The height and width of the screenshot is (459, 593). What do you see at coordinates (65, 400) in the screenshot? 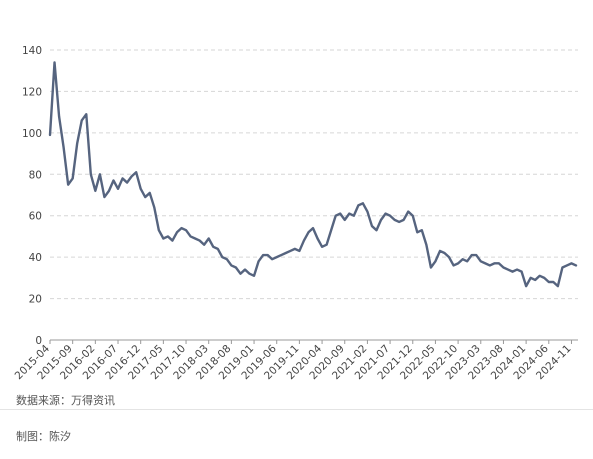
I see `data-source-note: 数据来源：万得资讯` at bounding box center [65, 400].